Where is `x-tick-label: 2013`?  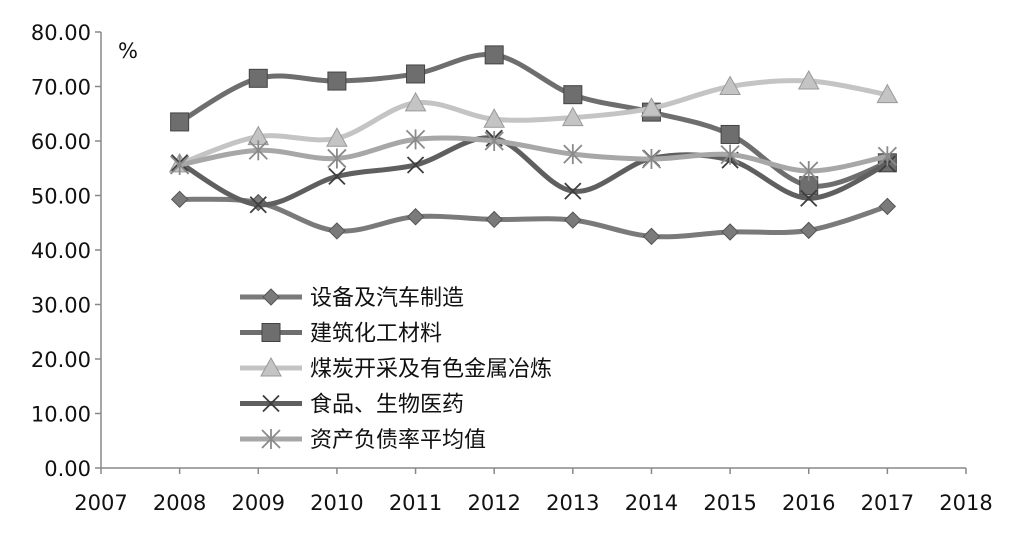 x-tick-label: 2013 is located at coordinates (572, 503).